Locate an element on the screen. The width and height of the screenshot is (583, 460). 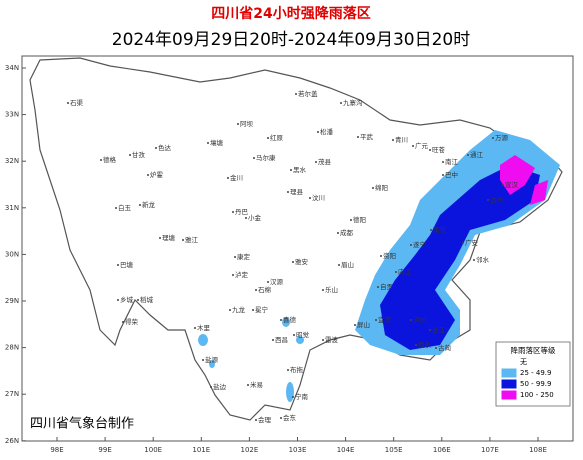
place-label: 石渠 is located at coordinates (77, 102).